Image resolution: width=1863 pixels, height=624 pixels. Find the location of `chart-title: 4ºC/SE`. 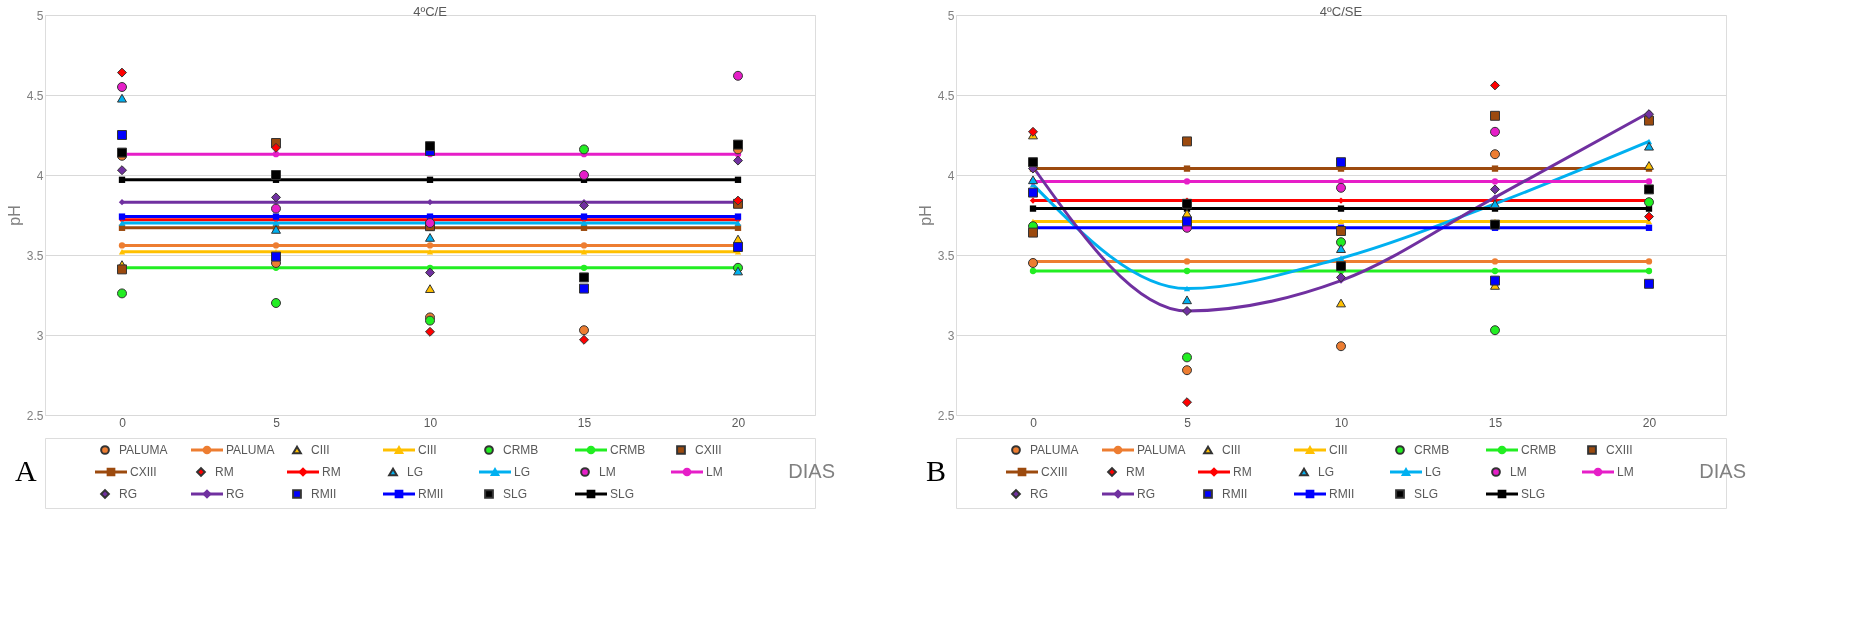

chart-title: 4ºC/SE is located at coordinates (1341, 11).